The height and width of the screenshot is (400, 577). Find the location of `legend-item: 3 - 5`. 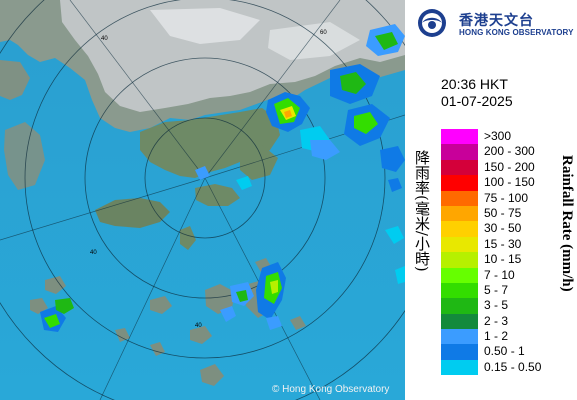

legend-item: 3 - 5 is located at coordinates (506, 306).